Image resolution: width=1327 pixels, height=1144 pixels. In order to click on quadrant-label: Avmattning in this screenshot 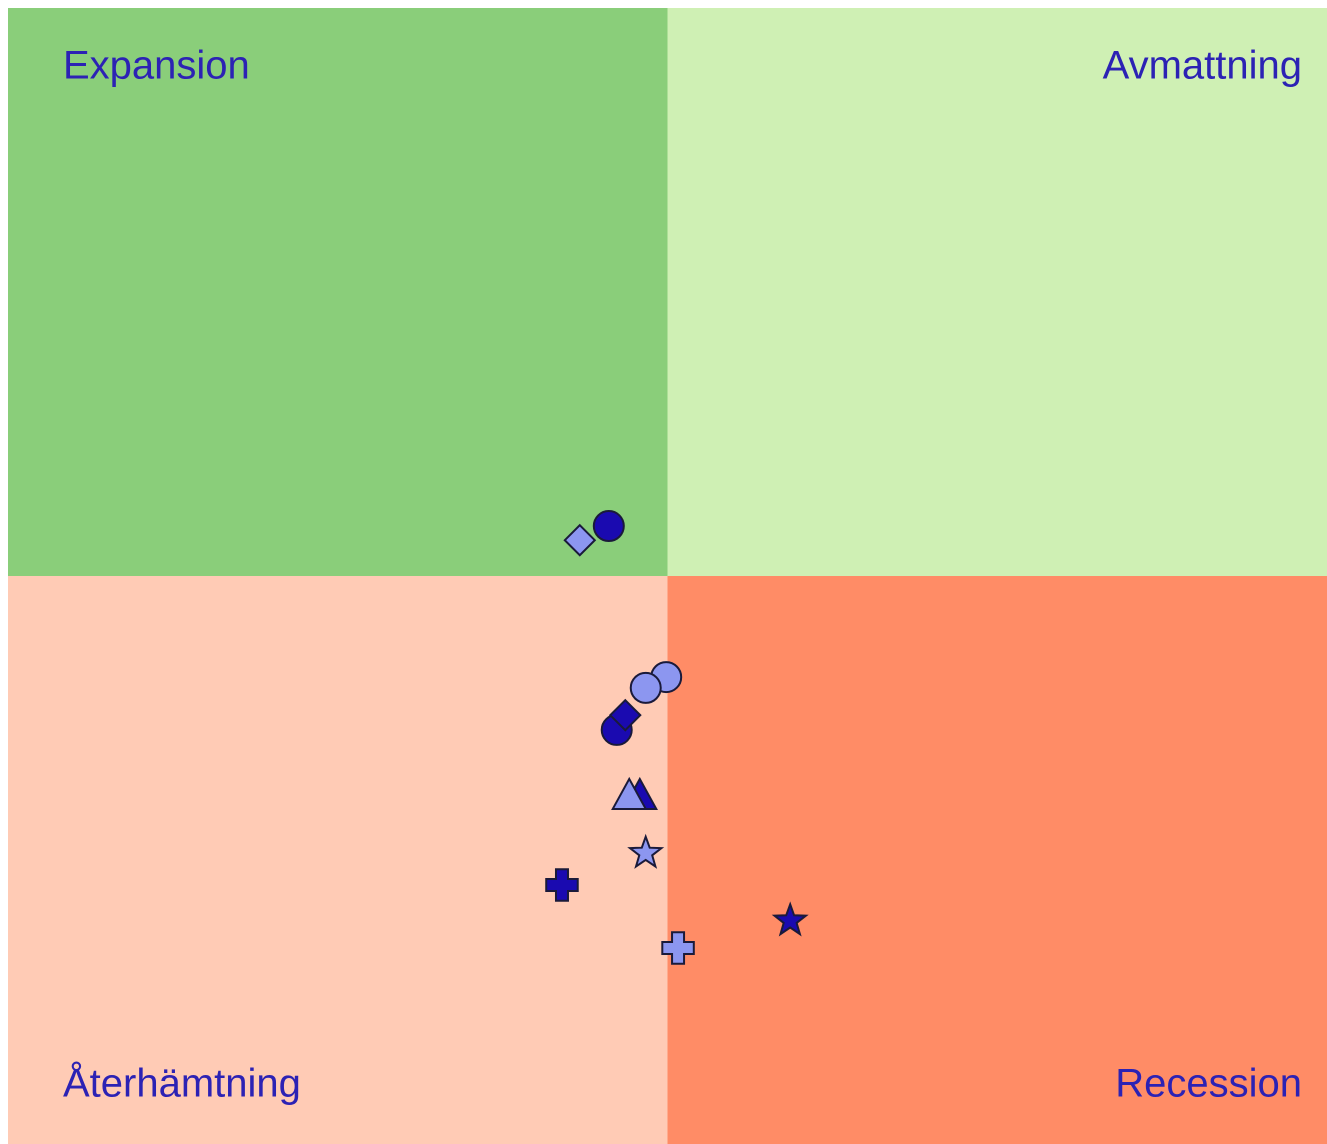, I will do `click(1202, 66)`.